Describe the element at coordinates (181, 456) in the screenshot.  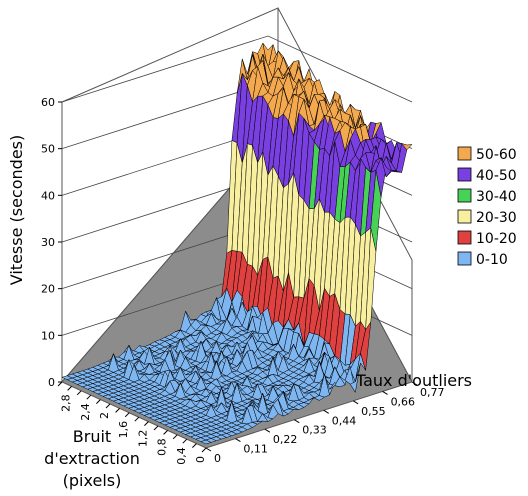
I see `noise-tick-label: 0,4` at that location.